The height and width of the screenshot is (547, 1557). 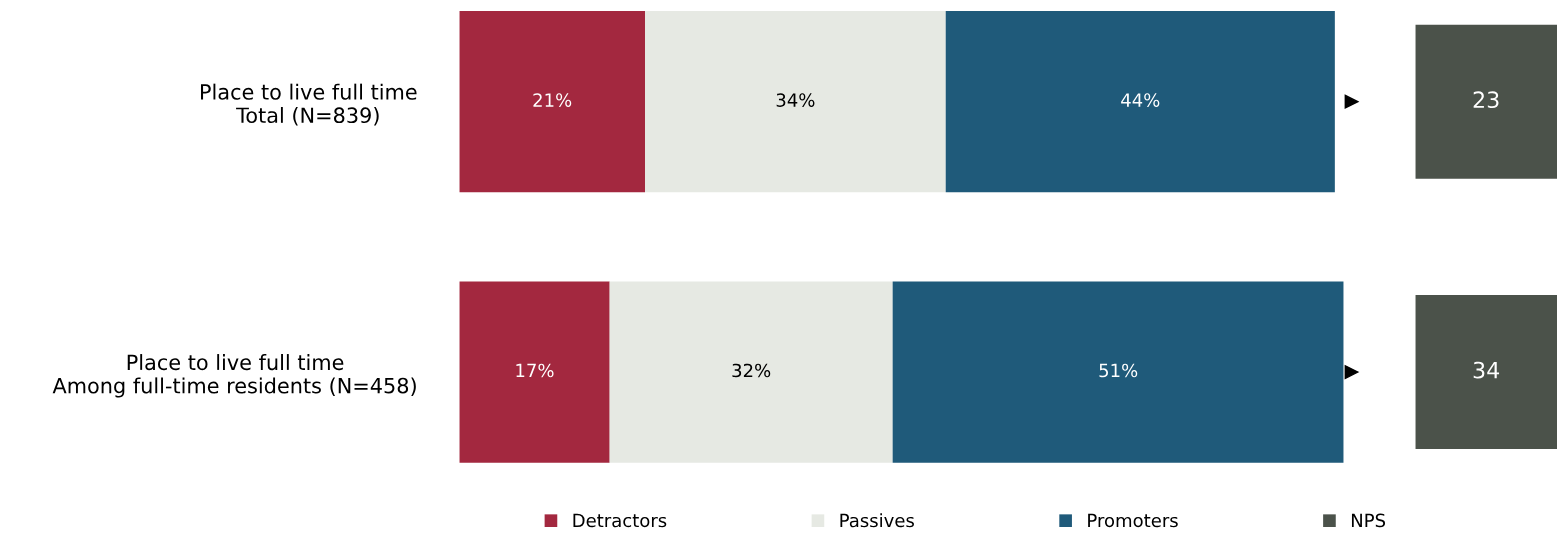 I want to click on data-label: 32%, so click(x=751, y=370).